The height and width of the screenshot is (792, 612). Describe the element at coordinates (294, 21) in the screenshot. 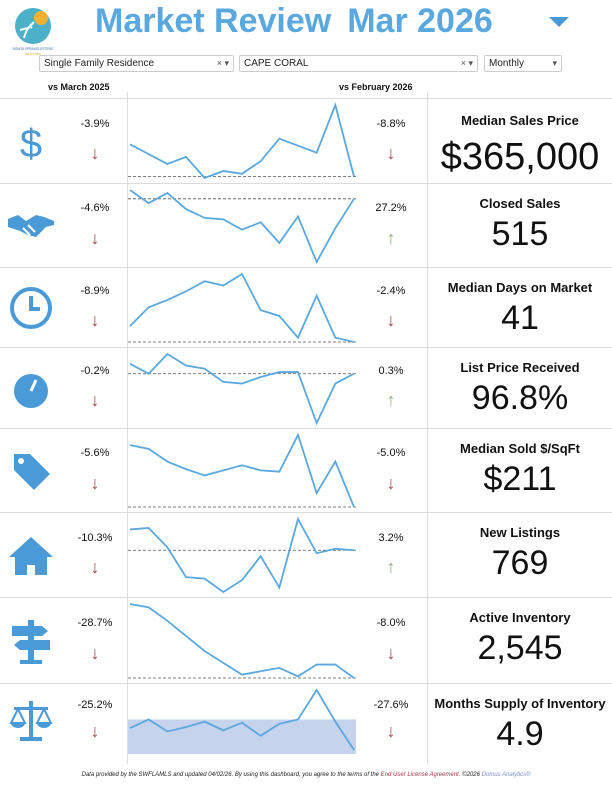

I see `page-title: Market Review Mar 2026` at that location.